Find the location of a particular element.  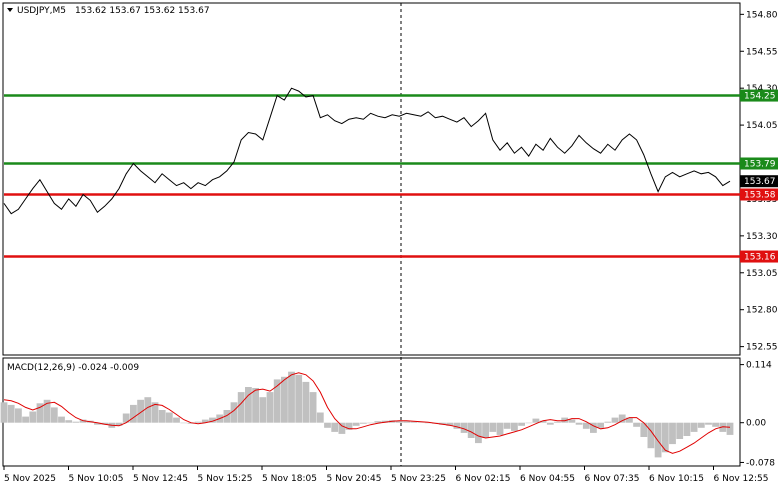

price-tick-label: 152.55 is located at coordinates (762, 348).